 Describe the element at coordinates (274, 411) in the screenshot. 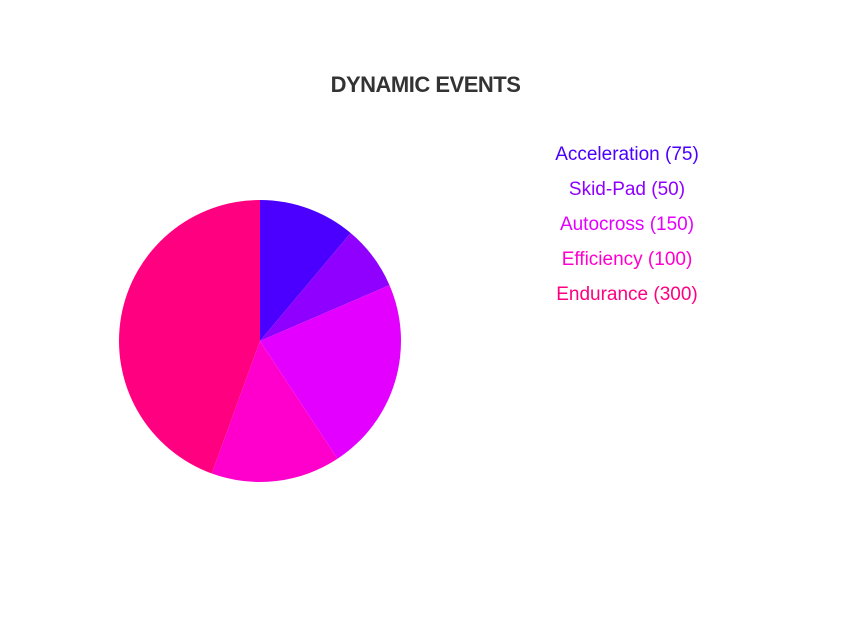

I see `pie-slice-efficiency` at that location.